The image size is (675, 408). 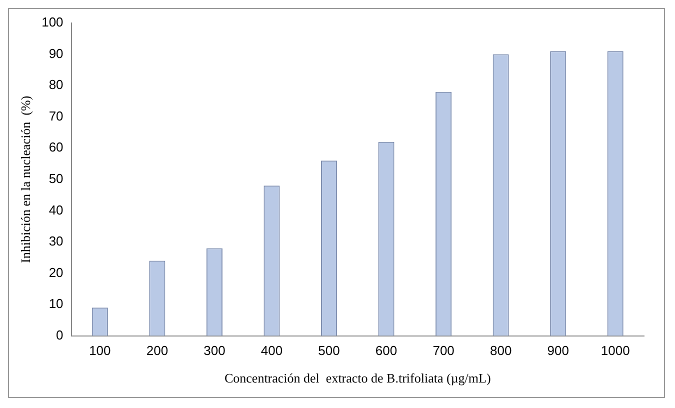 What do you see at coordinates (56, 116) in the screenshot?
I see `y-tick-label: 70` at bounding box center [56, 116].